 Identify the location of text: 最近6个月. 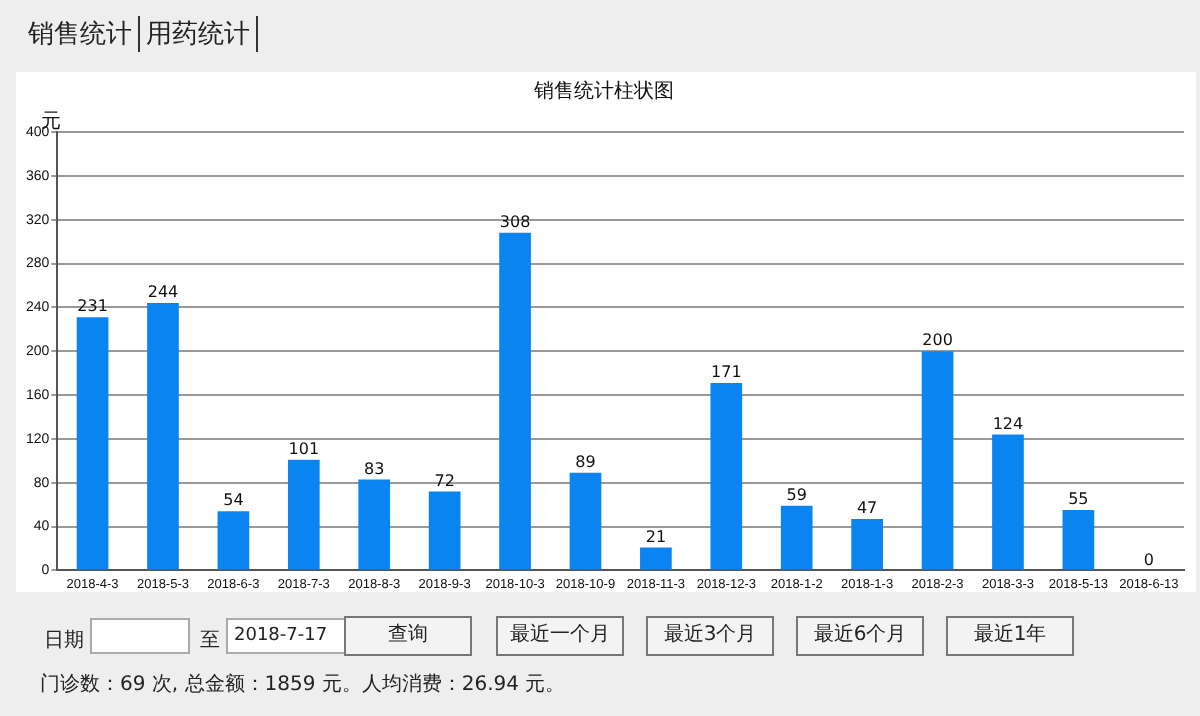
(860, 636).